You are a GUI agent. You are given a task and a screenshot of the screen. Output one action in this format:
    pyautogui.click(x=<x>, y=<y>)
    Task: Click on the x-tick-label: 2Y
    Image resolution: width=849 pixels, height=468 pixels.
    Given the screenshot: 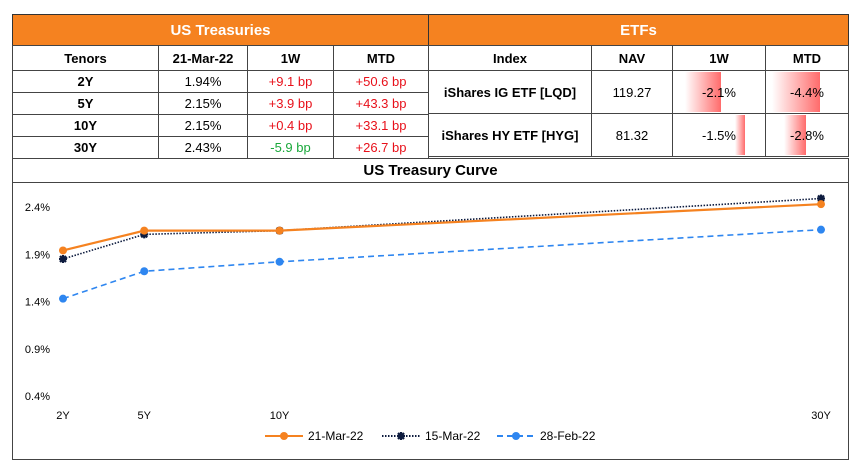 What is the action you would take?
    pyautogui.click(x=63, y=416)
    